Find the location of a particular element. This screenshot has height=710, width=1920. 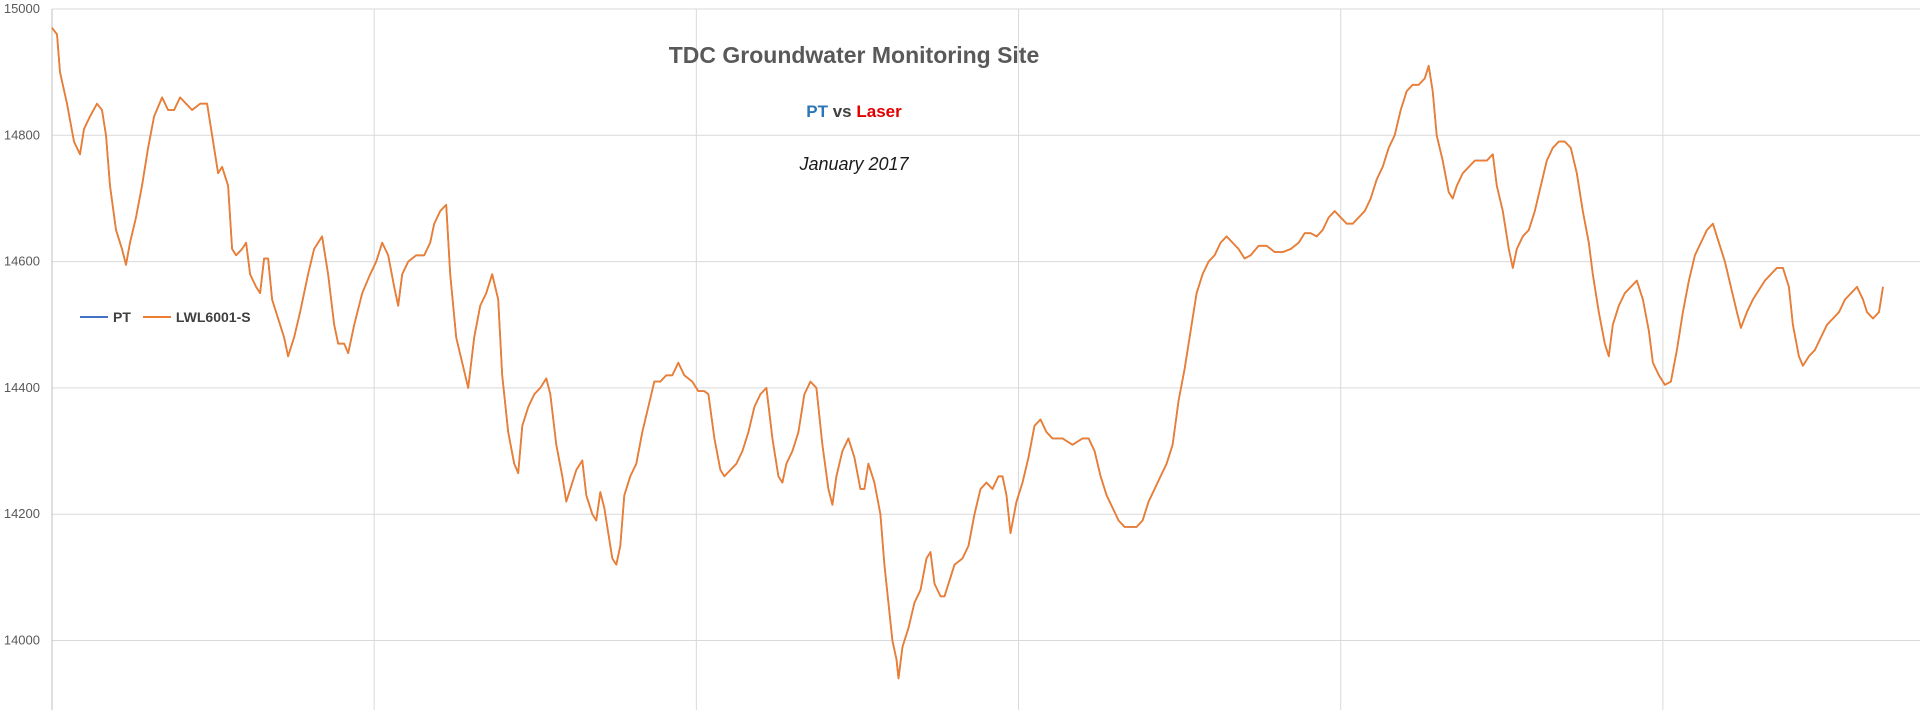

y-axis: 14000 14200 14400 14600 14800 15000 is located at coordinates (28, 355).